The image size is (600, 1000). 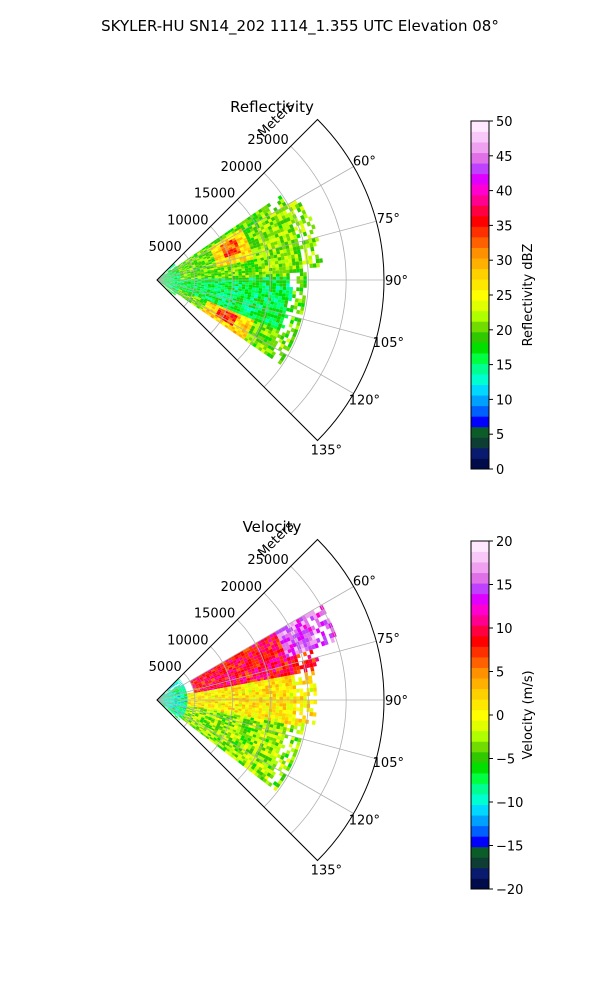 I want to click on data-cell-2002, so click(x=203, y=311).